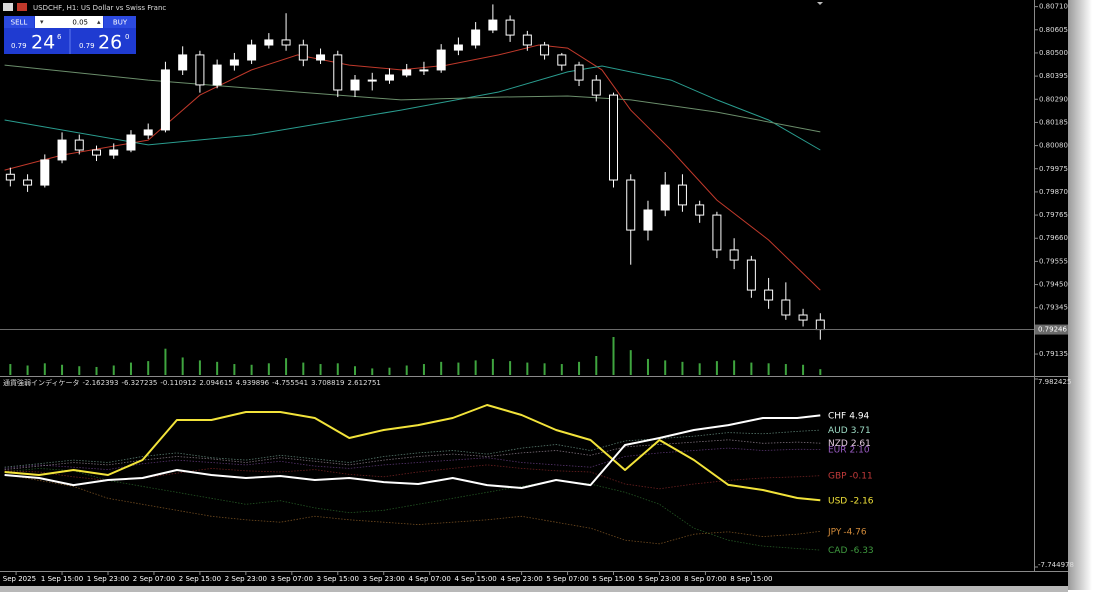  I want to click on lot-up: ▴, so click(99, 22).